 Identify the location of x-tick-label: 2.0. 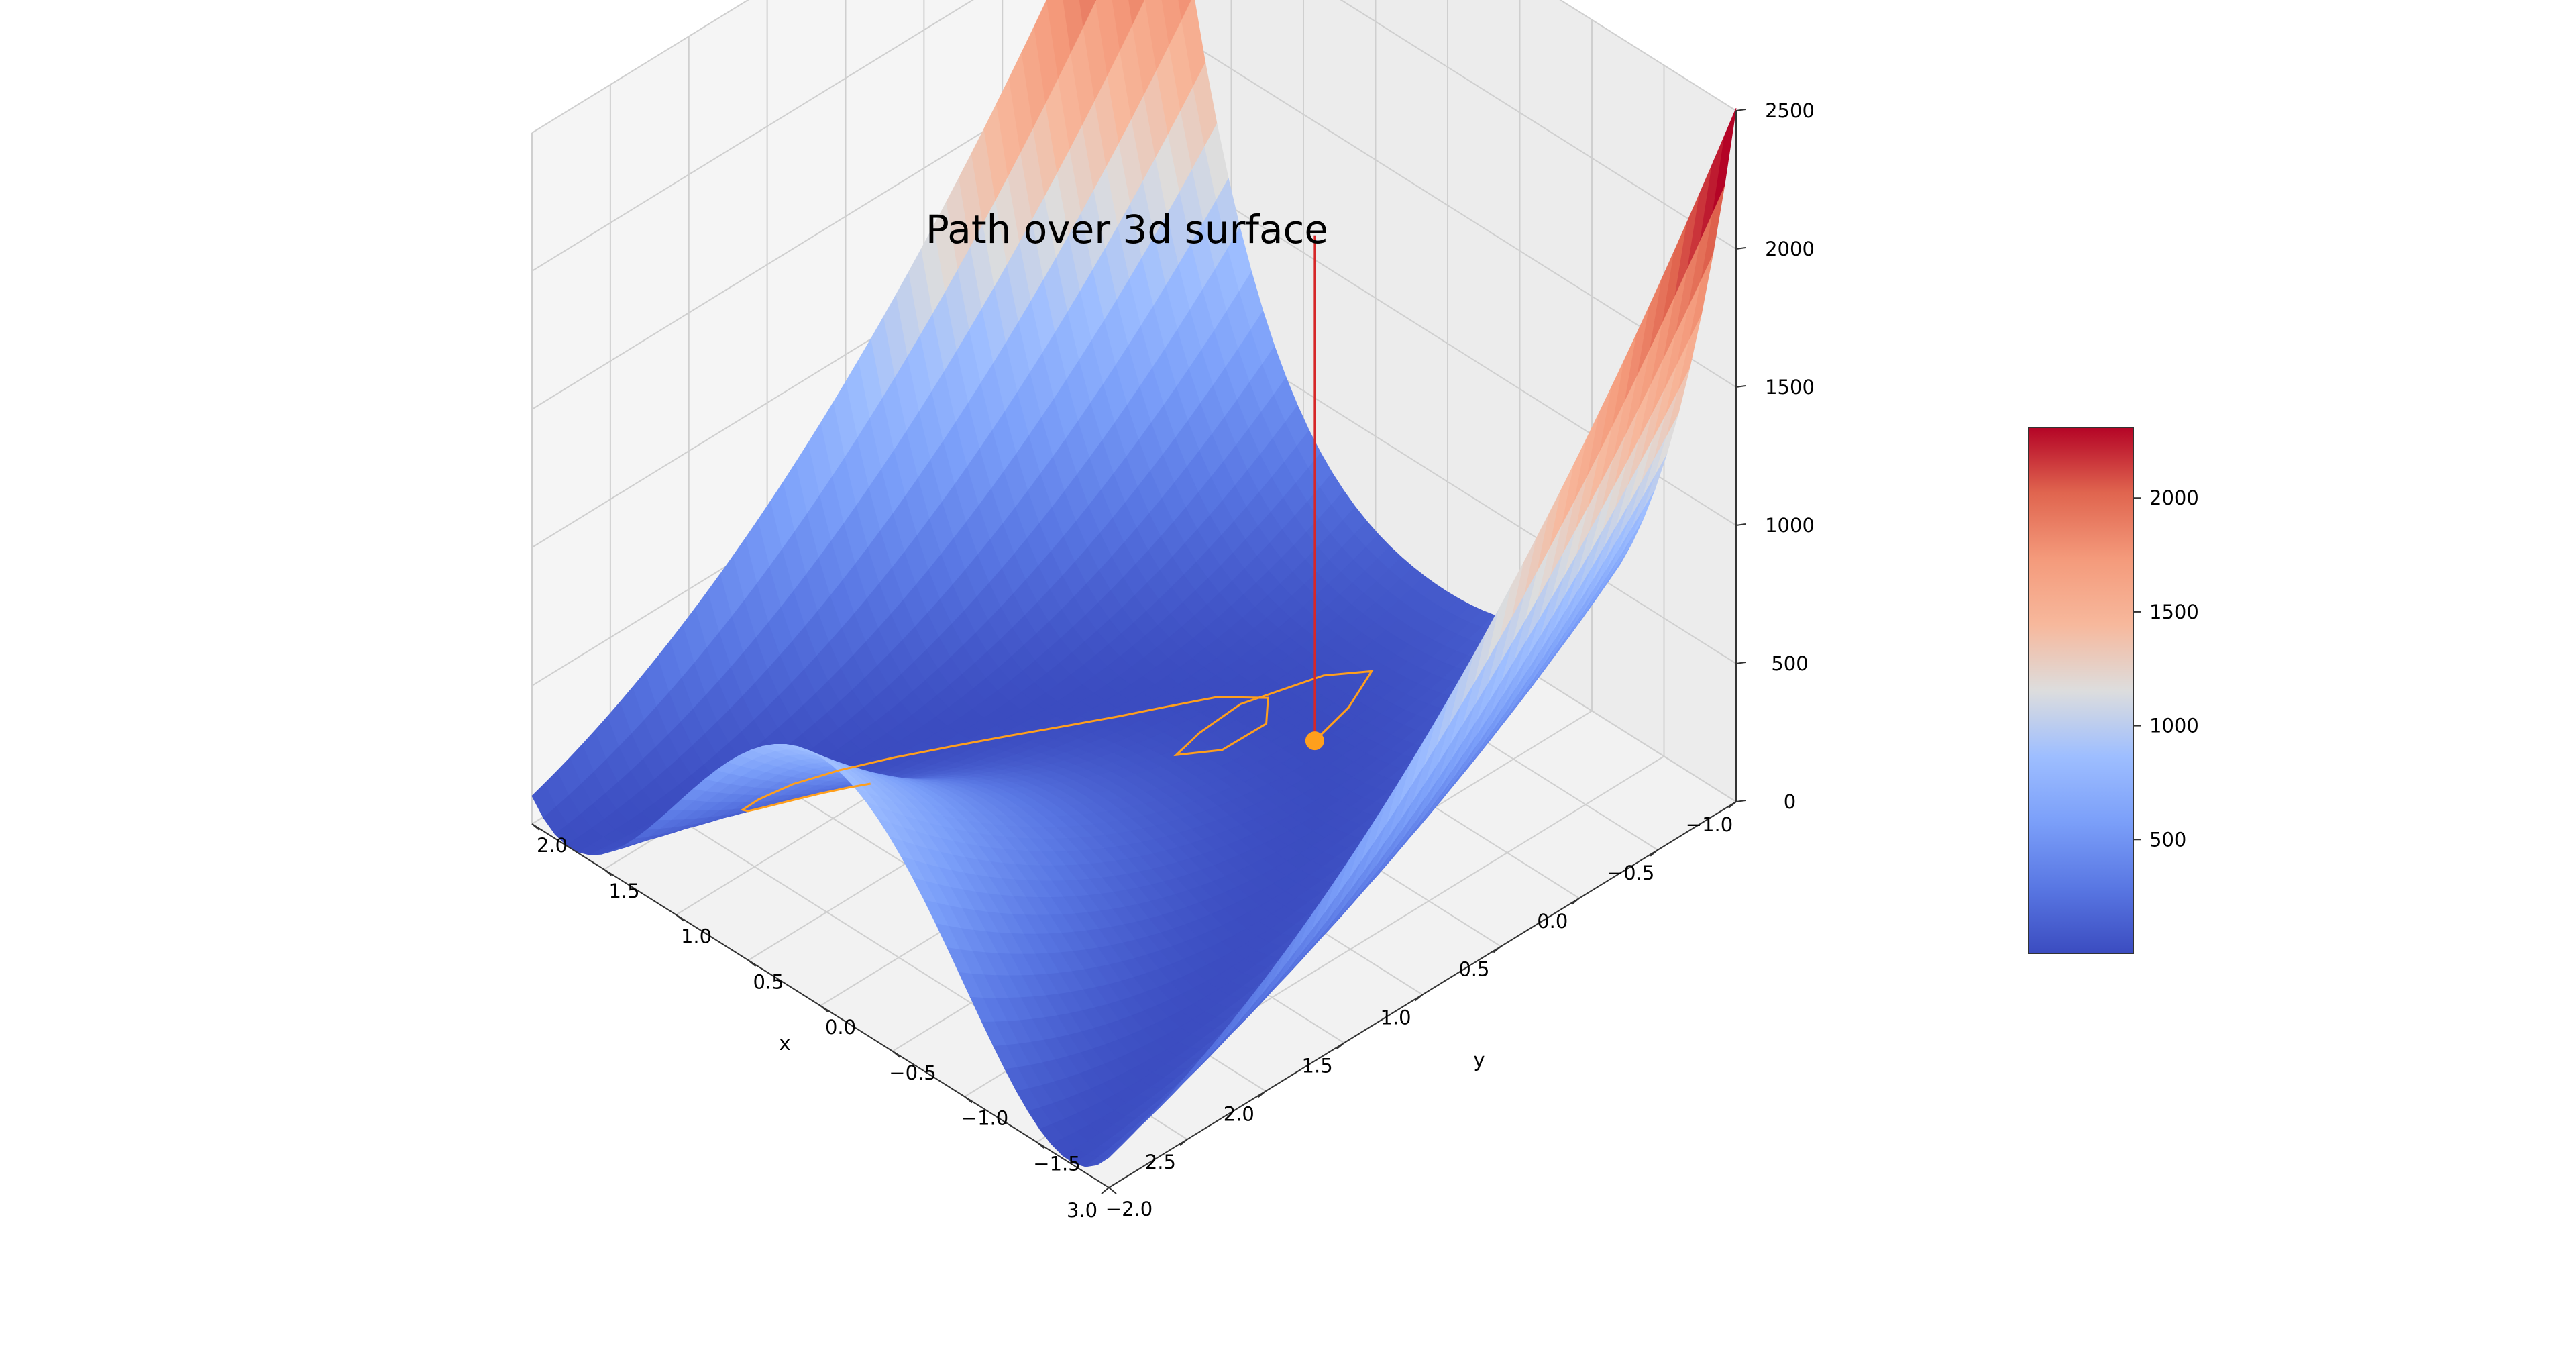
(552, 845).